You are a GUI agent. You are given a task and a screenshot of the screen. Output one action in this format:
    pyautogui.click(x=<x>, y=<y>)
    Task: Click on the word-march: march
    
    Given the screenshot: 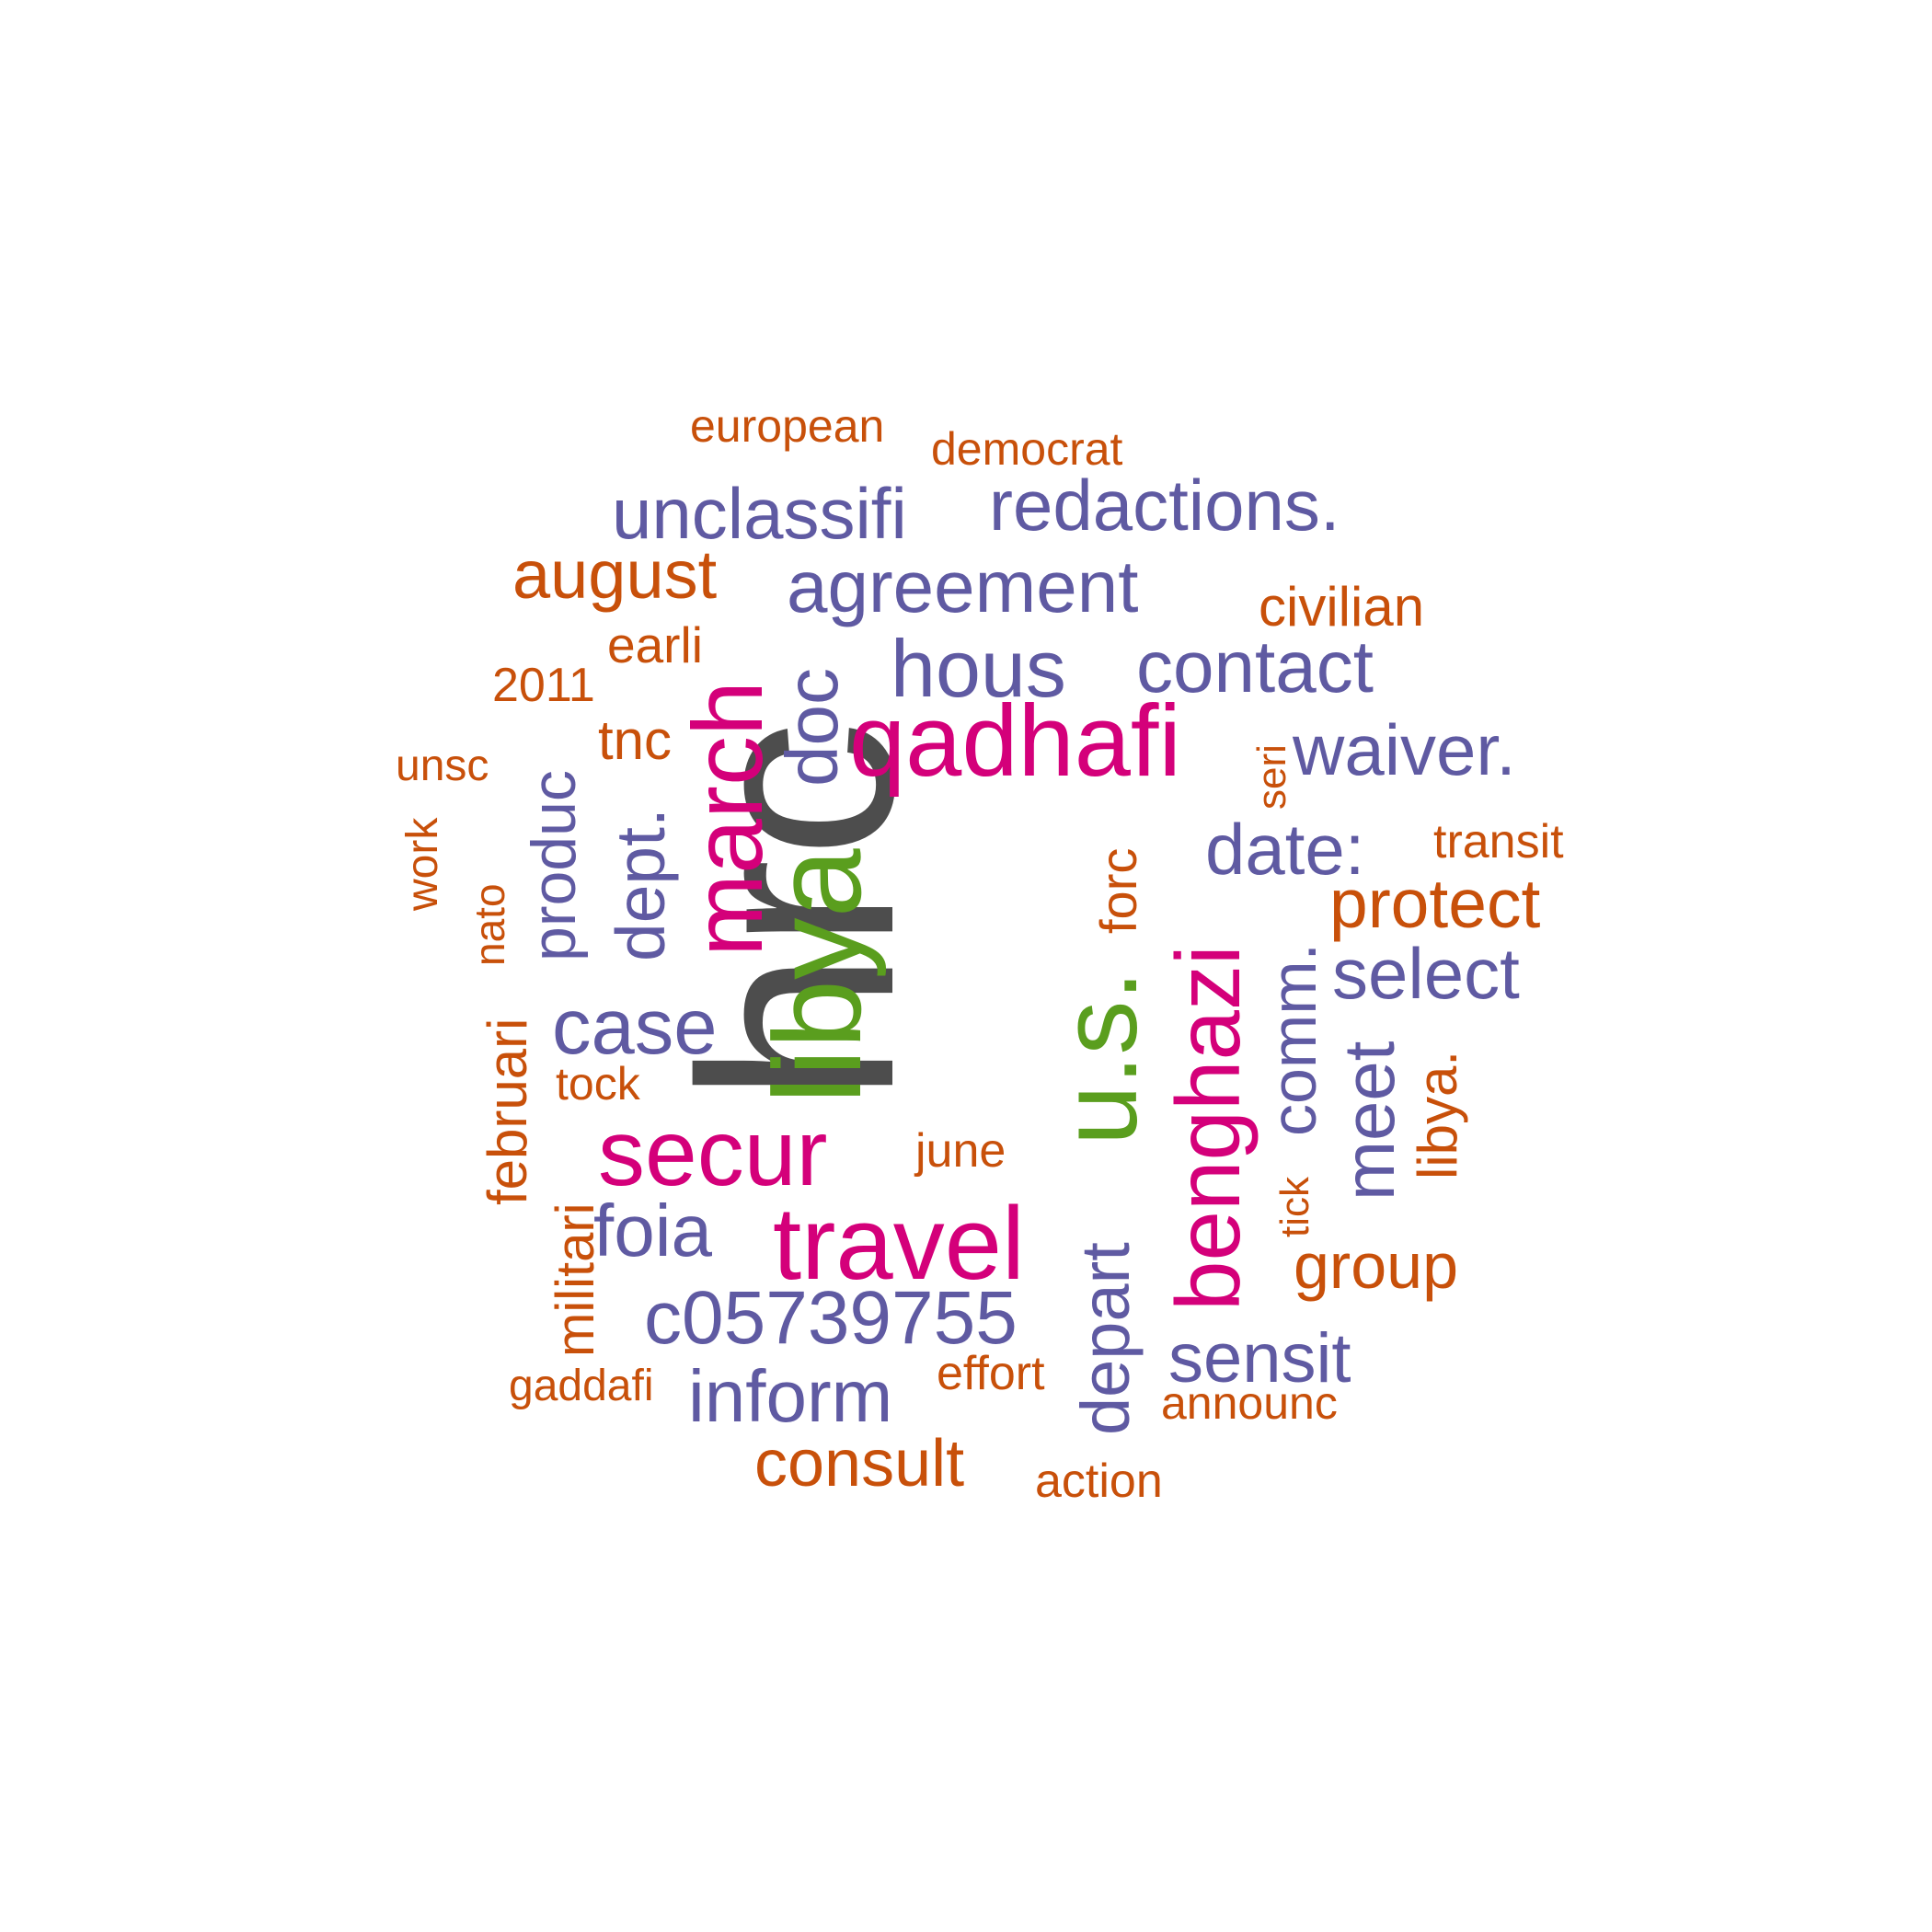 What is the action you would take?
    pyautogui.click(x=727, y=819)
    